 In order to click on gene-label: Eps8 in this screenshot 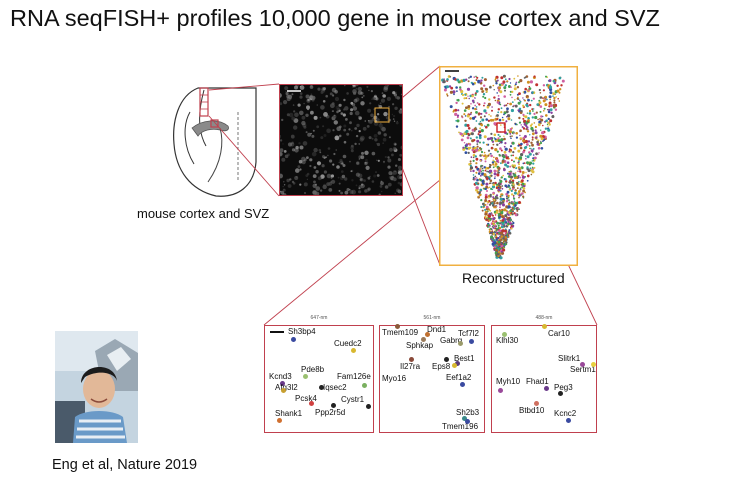, I will do `click(441, 366)`.